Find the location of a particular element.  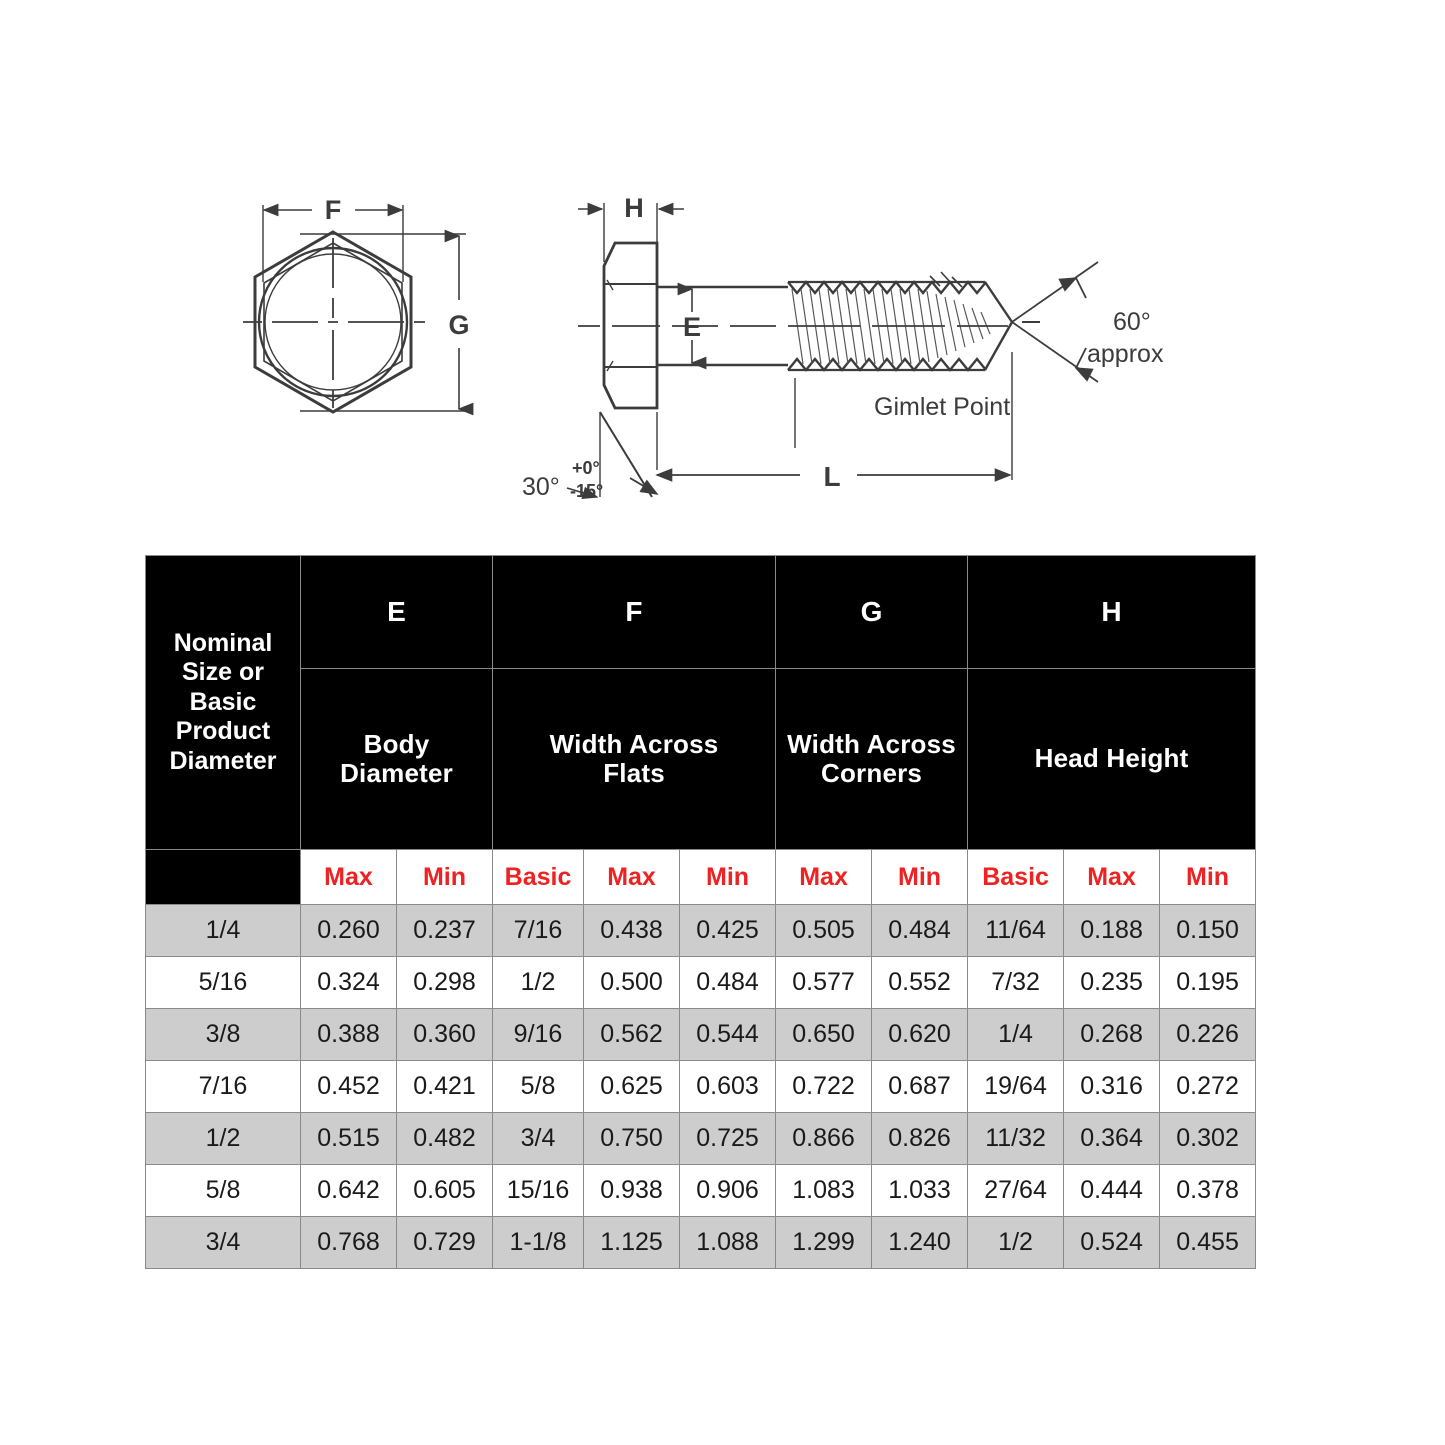

cell-nominal-size: 1/4 is located at coordinates (223, 930).